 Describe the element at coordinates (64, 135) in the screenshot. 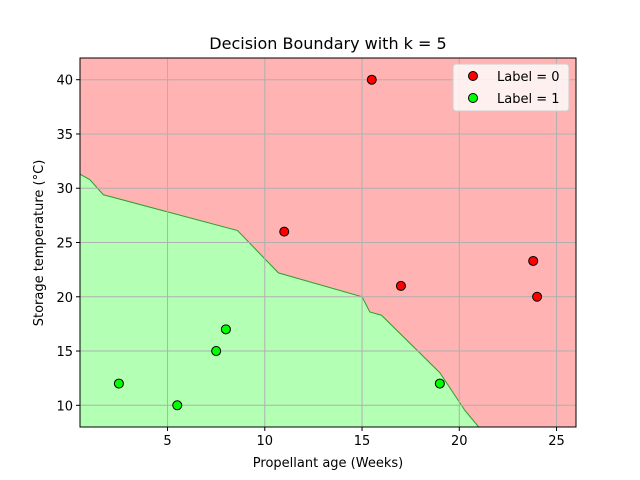

I see `y-tick-label: 35` at that location.